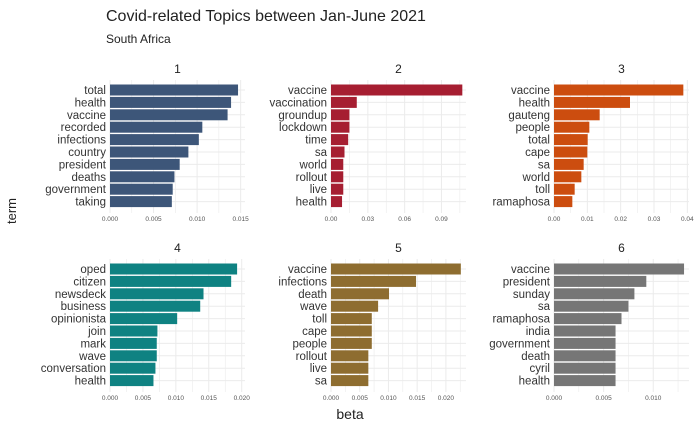  I want to click on category-label: cyril, so click(540, 369).